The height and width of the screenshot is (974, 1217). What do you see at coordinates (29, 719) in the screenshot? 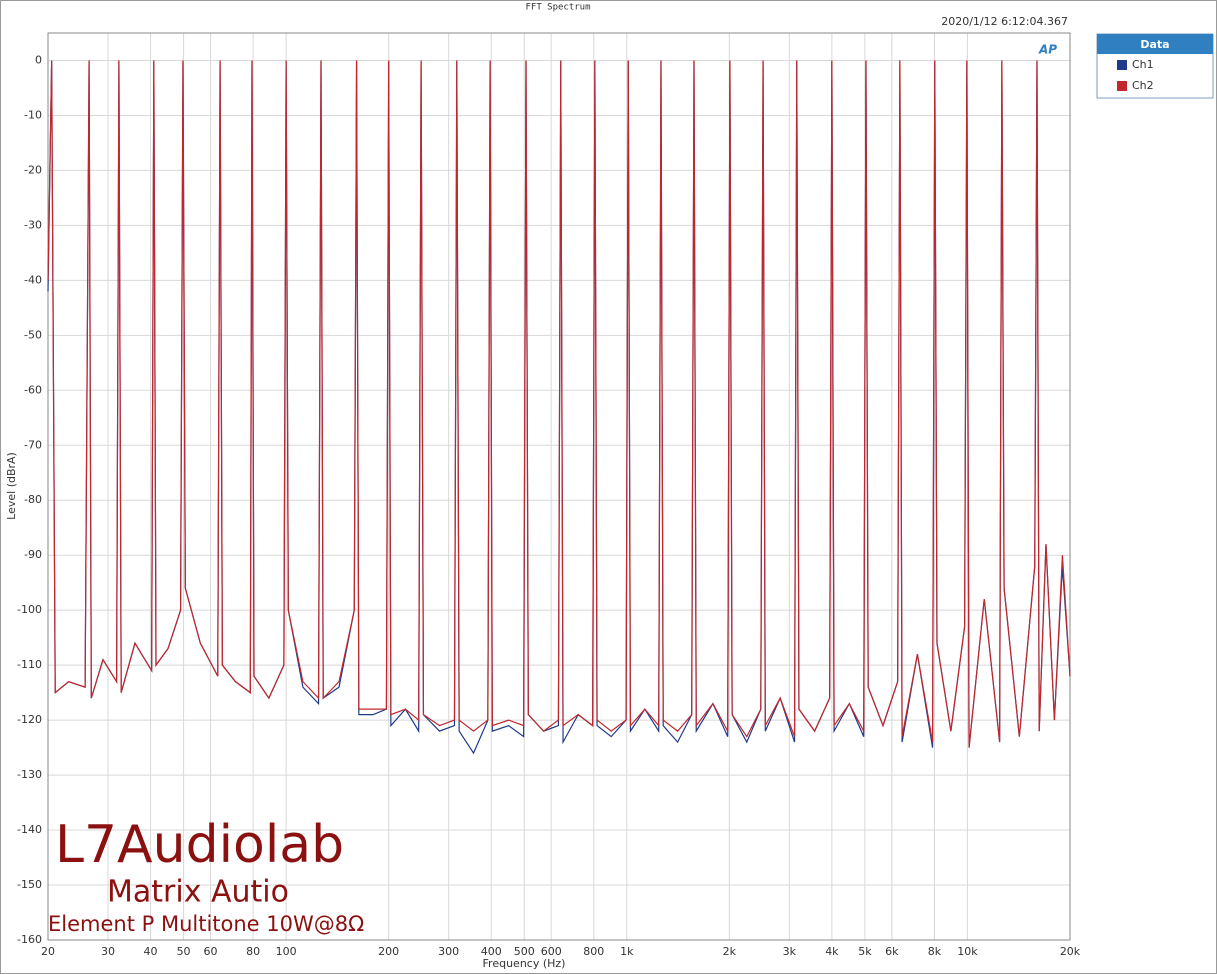
I see `y-tick-label: -120` at bounding box center [29, 719].